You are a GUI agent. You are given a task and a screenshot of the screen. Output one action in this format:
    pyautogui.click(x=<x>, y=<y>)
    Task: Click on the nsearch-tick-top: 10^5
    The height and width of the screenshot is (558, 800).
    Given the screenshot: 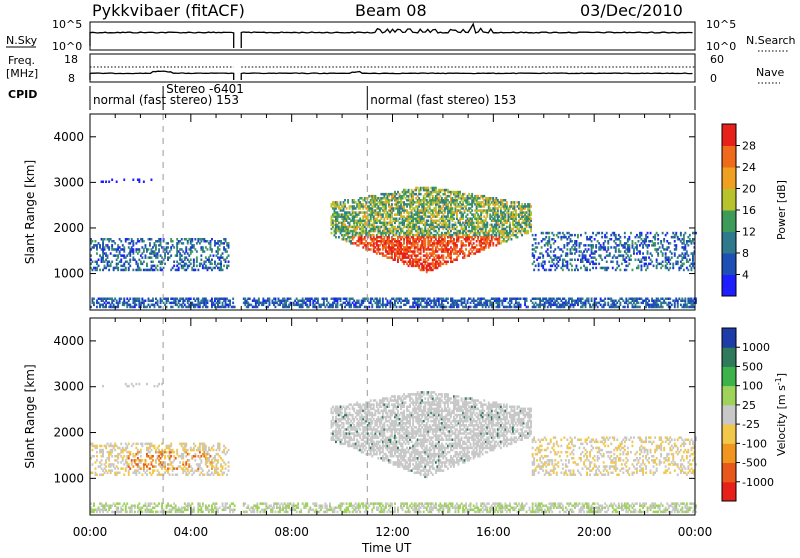 What is the action you would take?
    pyautogui.click(x=721, y=24)
    